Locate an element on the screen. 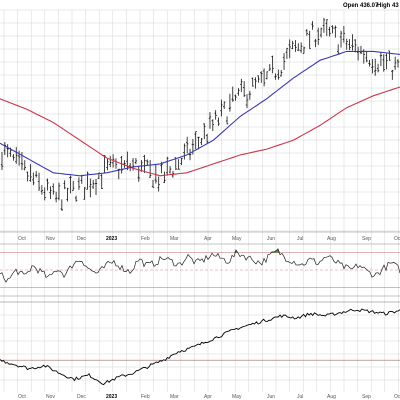 Image resolution: width=400 pixels, height=400 pixels. oscillator-overbought-fill is located at coordinates (277, 250).